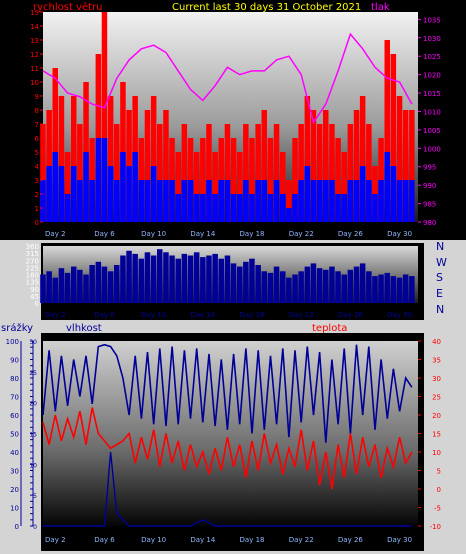  Describe the element at coordinates (432, 39) in the screenshot. I see `pressure-tick-label: 1030` at that location.